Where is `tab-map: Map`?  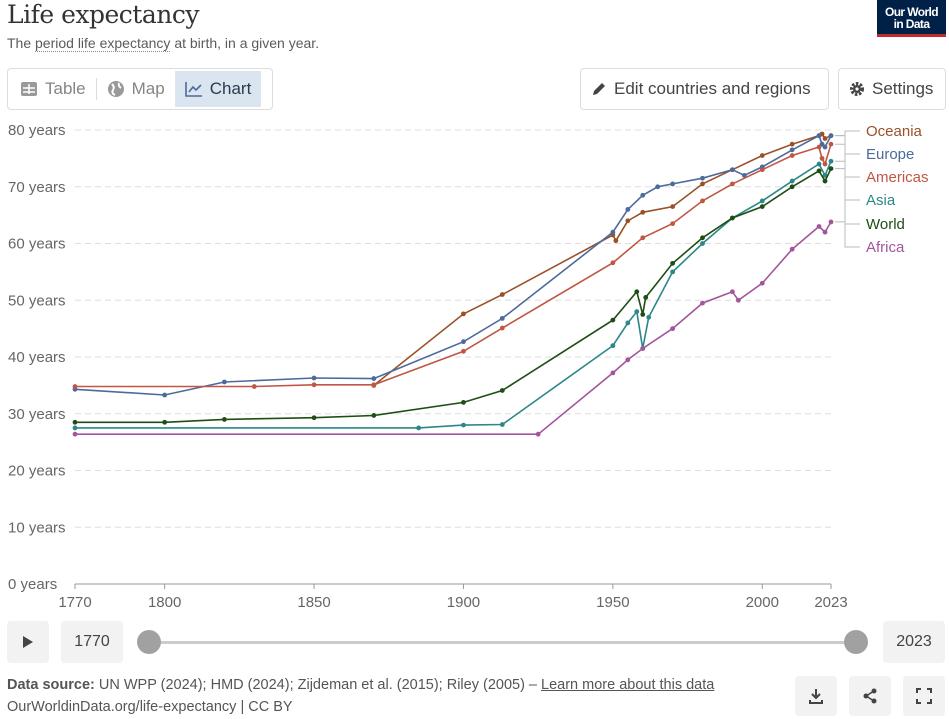 tab-map: Map is located at coordinates (136, 89).